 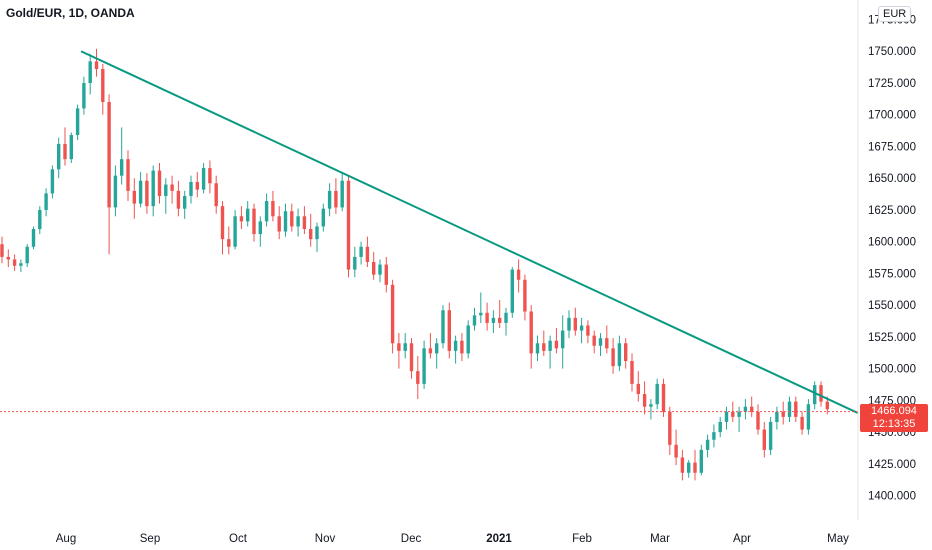 What do you see at coordinates (499, 539) in the screenshot?
I see `time-tick-label: 2021` at bounding box center [499, 539].